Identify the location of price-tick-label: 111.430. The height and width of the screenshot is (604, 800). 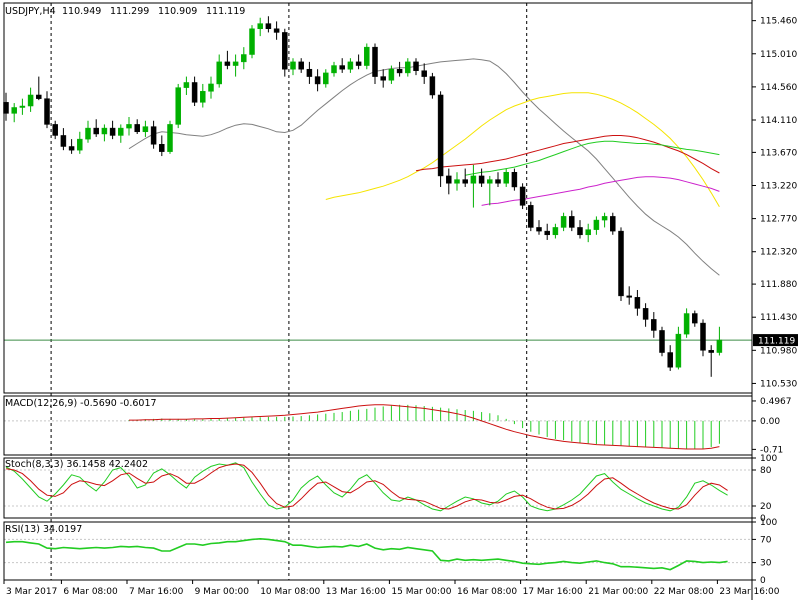
(778, 318).